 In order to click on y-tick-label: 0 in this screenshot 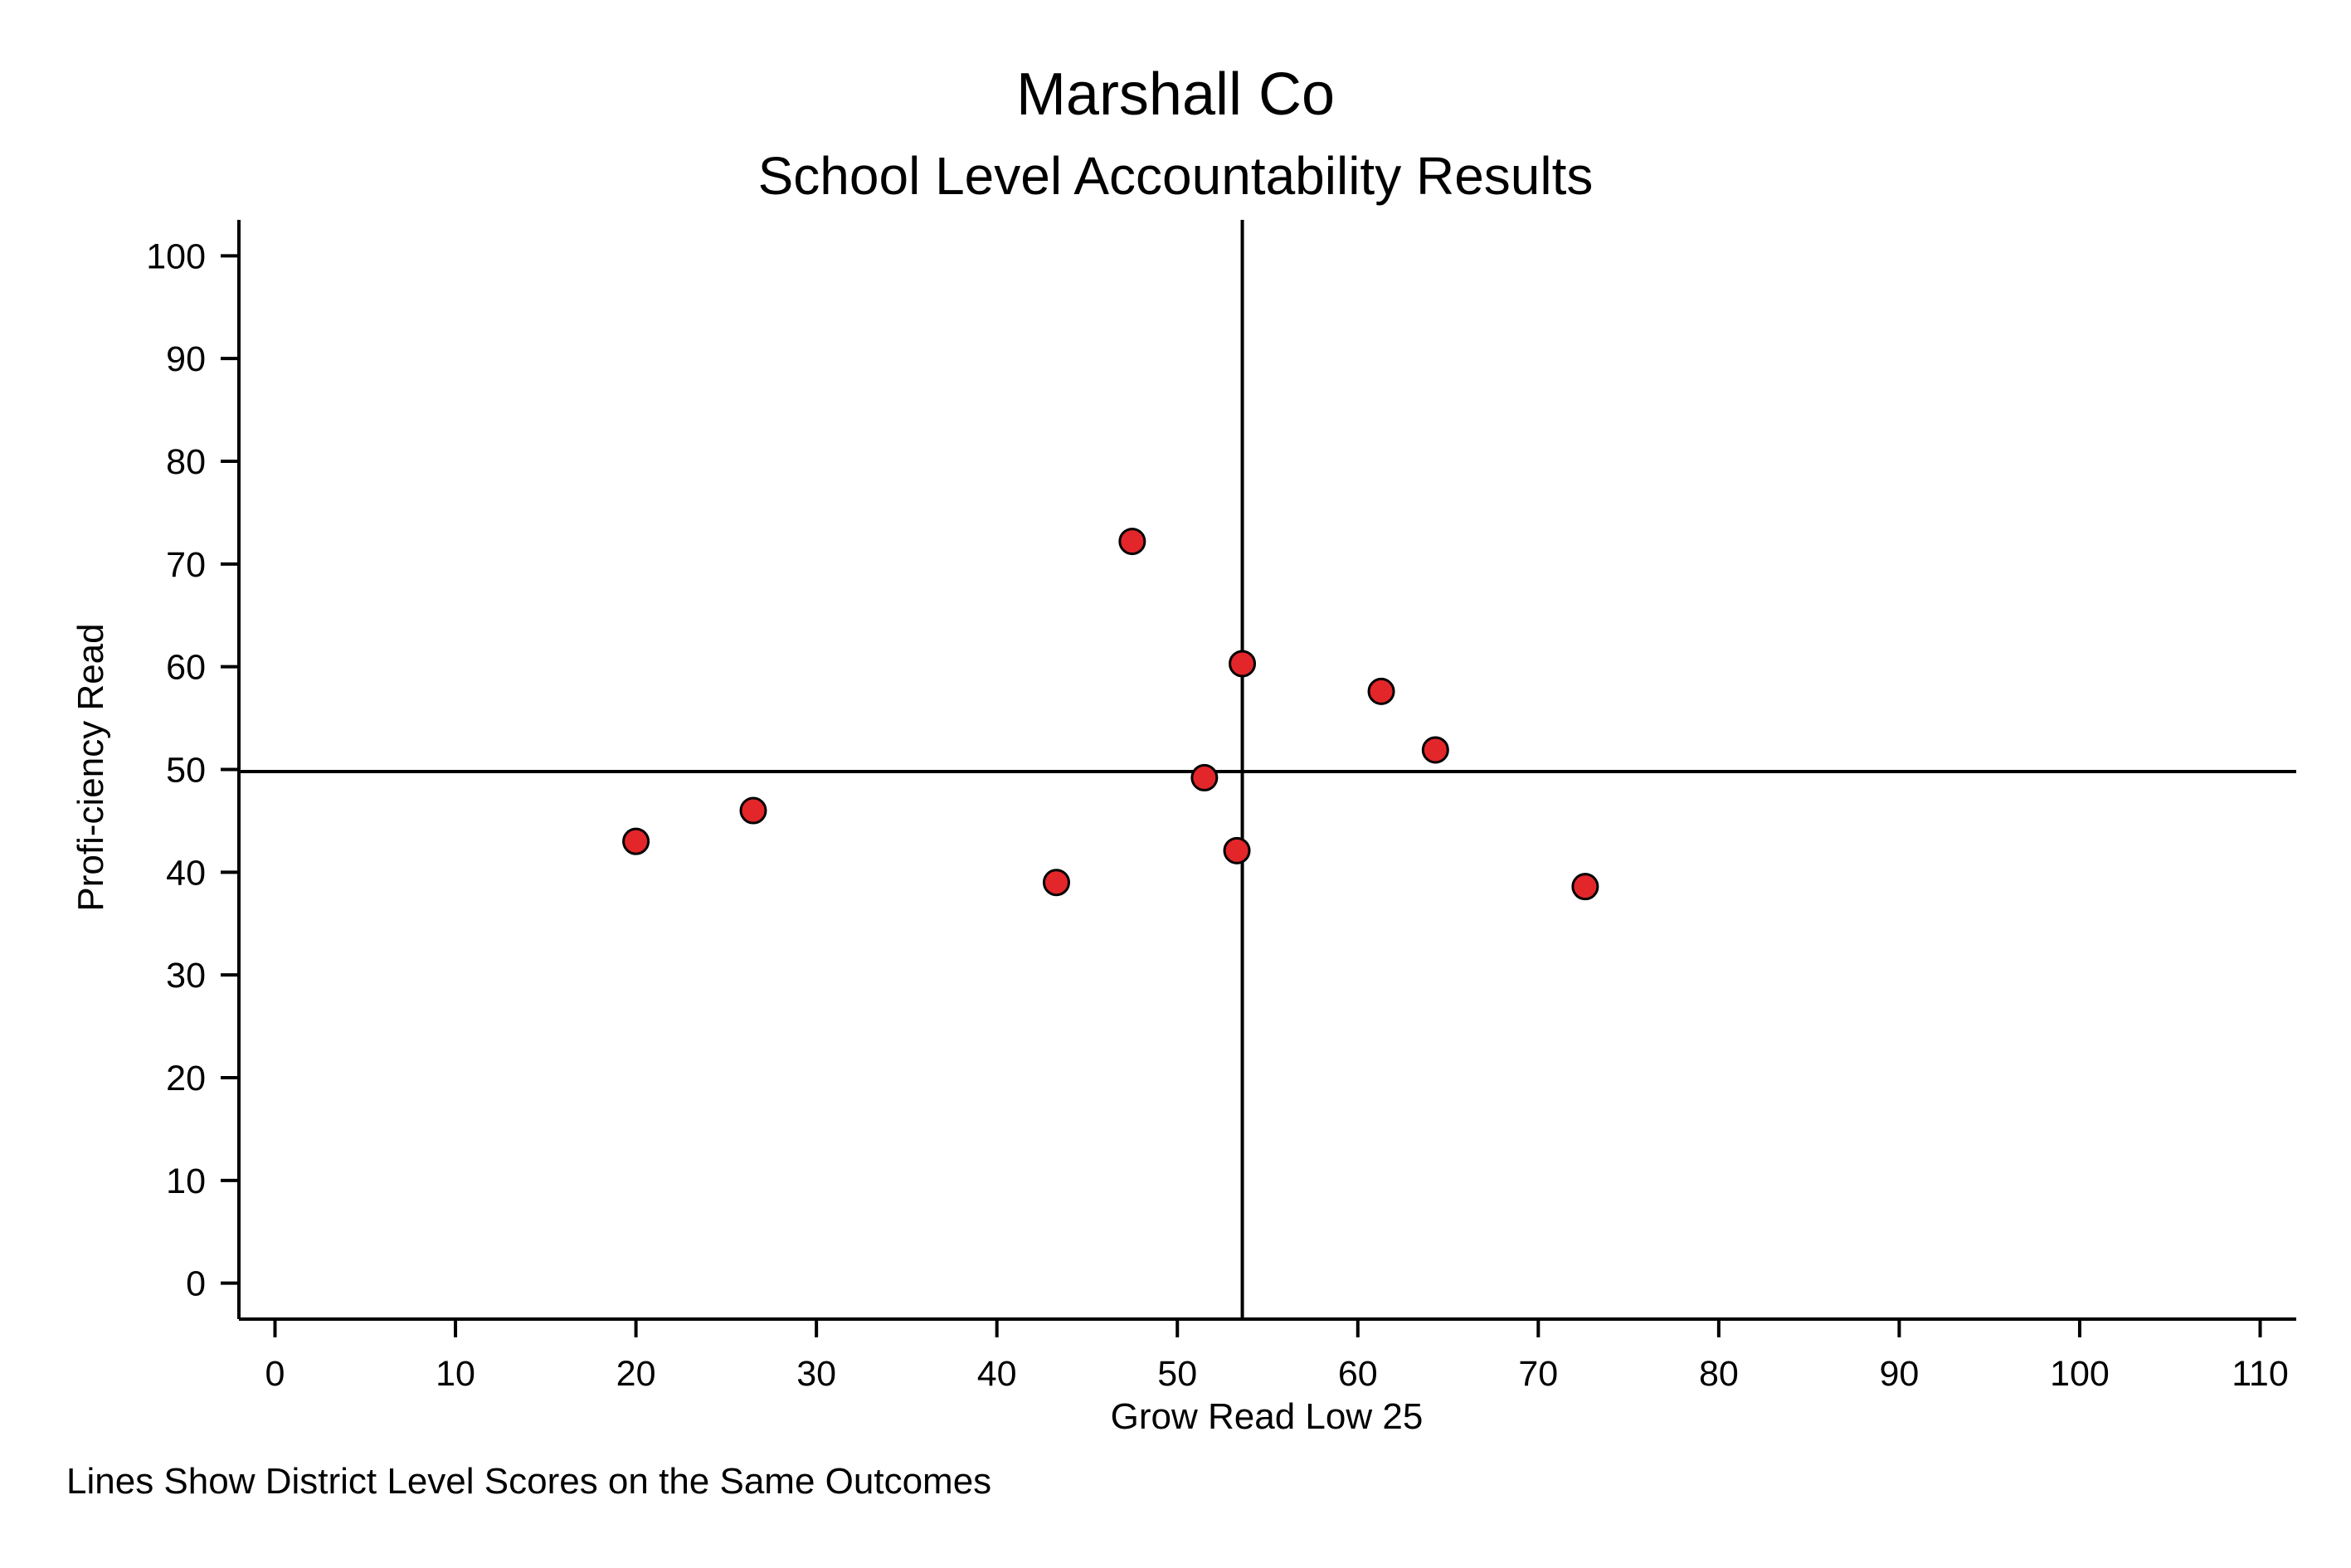, I will do `click(196, 1284)`.